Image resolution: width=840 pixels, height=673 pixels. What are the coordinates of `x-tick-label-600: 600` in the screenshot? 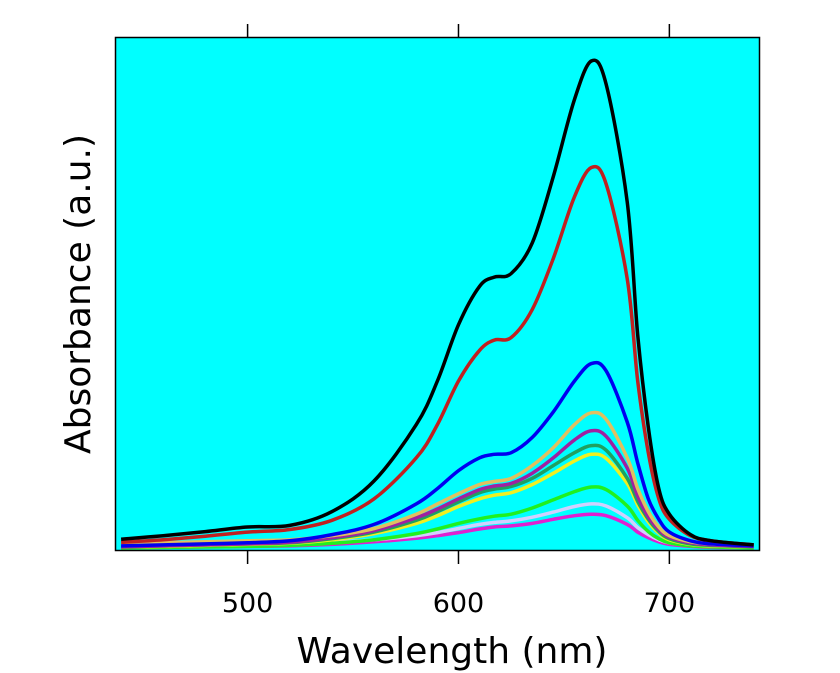 It's located at (459, 603).